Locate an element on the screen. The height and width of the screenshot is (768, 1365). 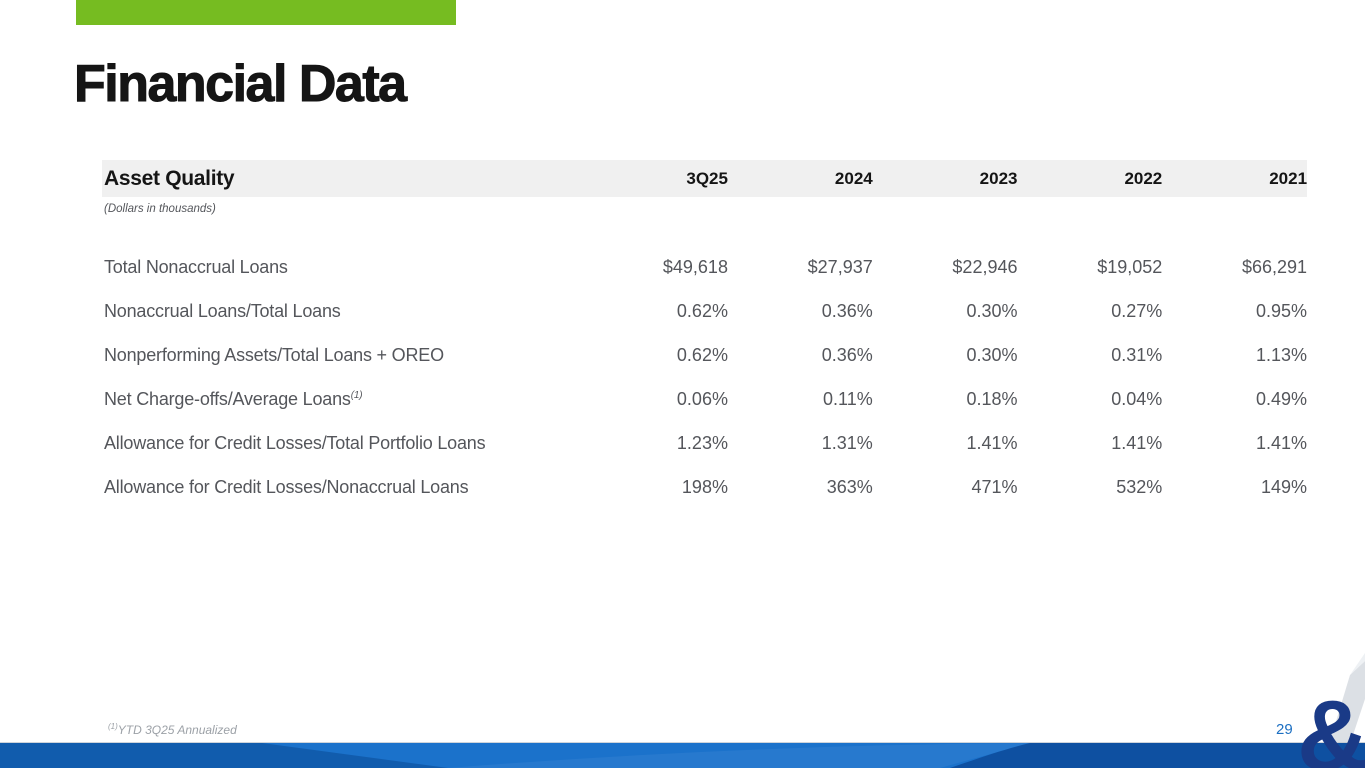
cell-value: 532% is located at coordinates (1139, 486).